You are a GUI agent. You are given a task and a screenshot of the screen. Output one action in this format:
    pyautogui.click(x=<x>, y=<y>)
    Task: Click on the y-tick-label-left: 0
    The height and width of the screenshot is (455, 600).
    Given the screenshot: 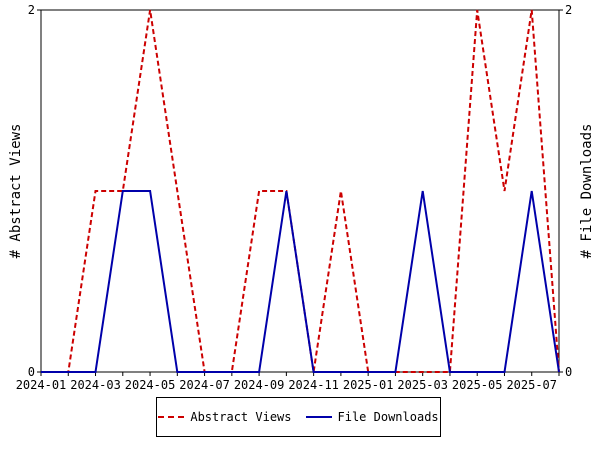 What is the action you would take?
    pyautogui.click(x=31, y=372)
    